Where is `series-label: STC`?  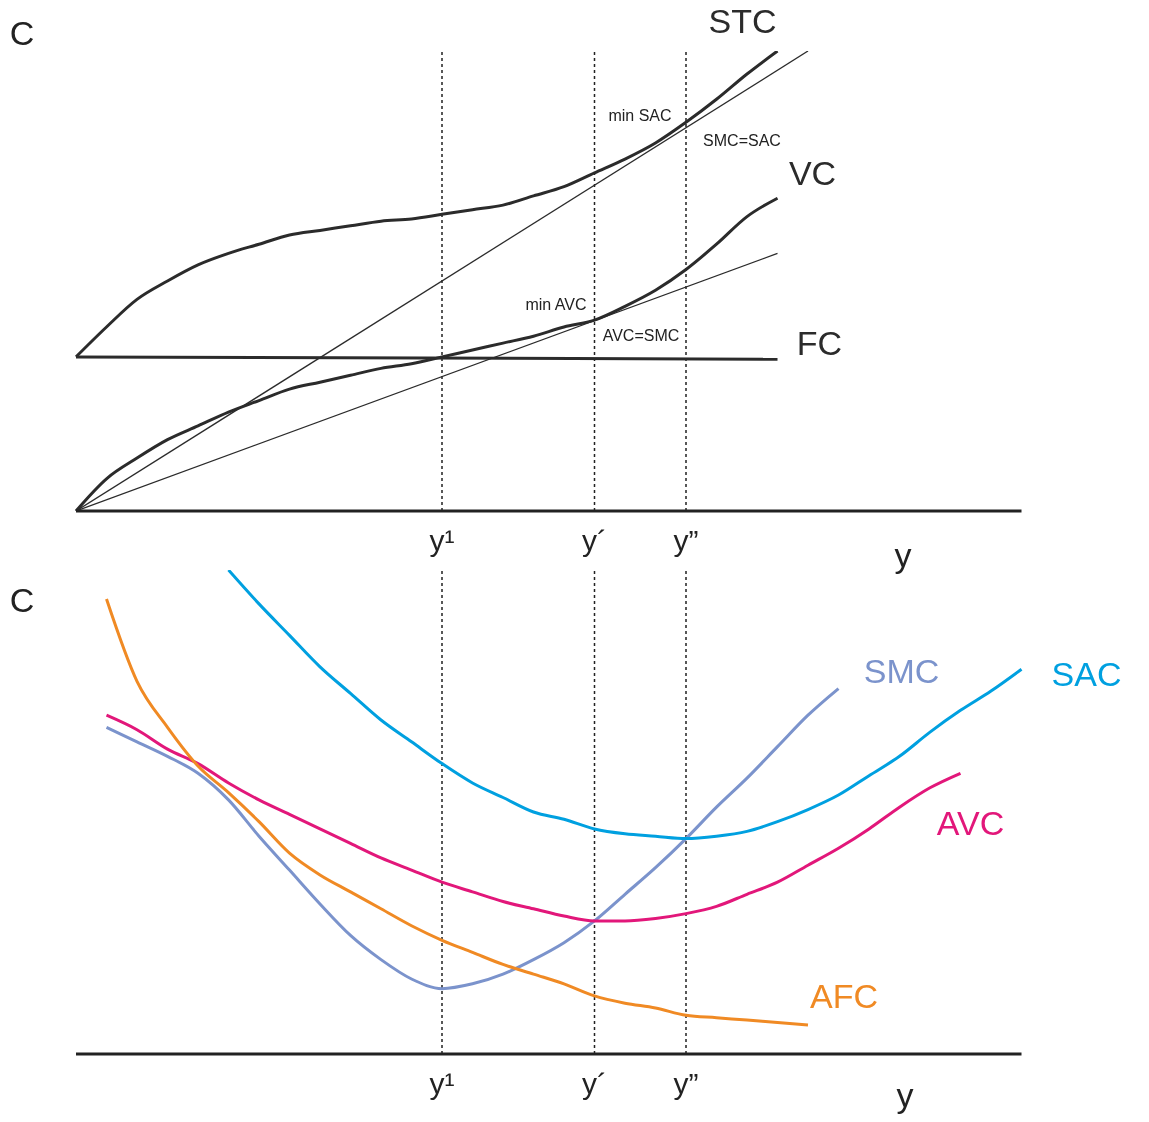 series-label: STC is located at coordinates (742, 20).